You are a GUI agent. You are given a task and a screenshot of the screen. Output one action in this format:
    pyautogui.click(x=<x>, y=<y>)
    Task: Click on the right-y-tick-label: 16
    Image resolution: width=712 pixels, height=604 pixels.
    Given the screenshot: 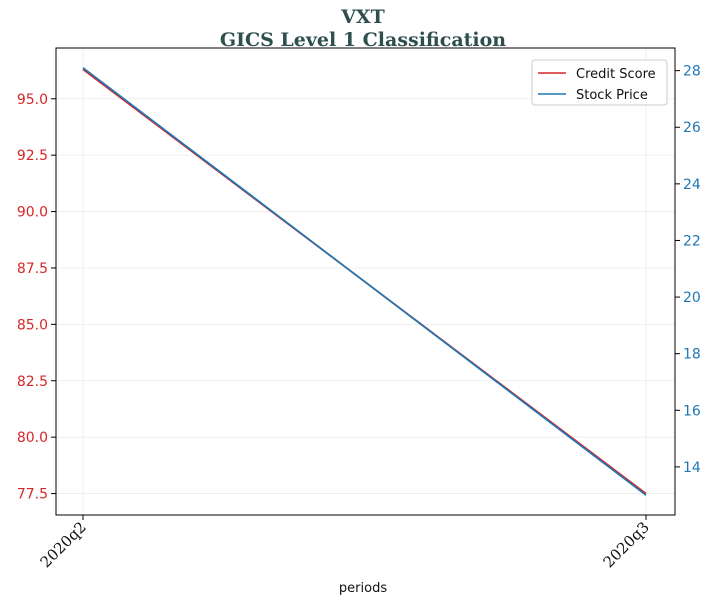 What is the action you would take?
    pyautogui.click(x=692, y=411)
    